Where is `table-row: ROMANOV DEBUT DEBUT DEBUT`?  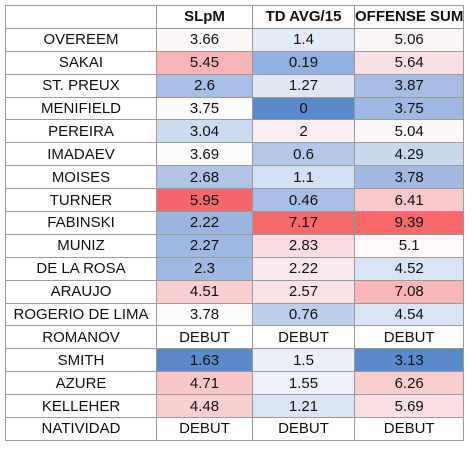 table-row: ROMANOV DEBUT DEBUT DEBUT is located at coordinates (235, 337).